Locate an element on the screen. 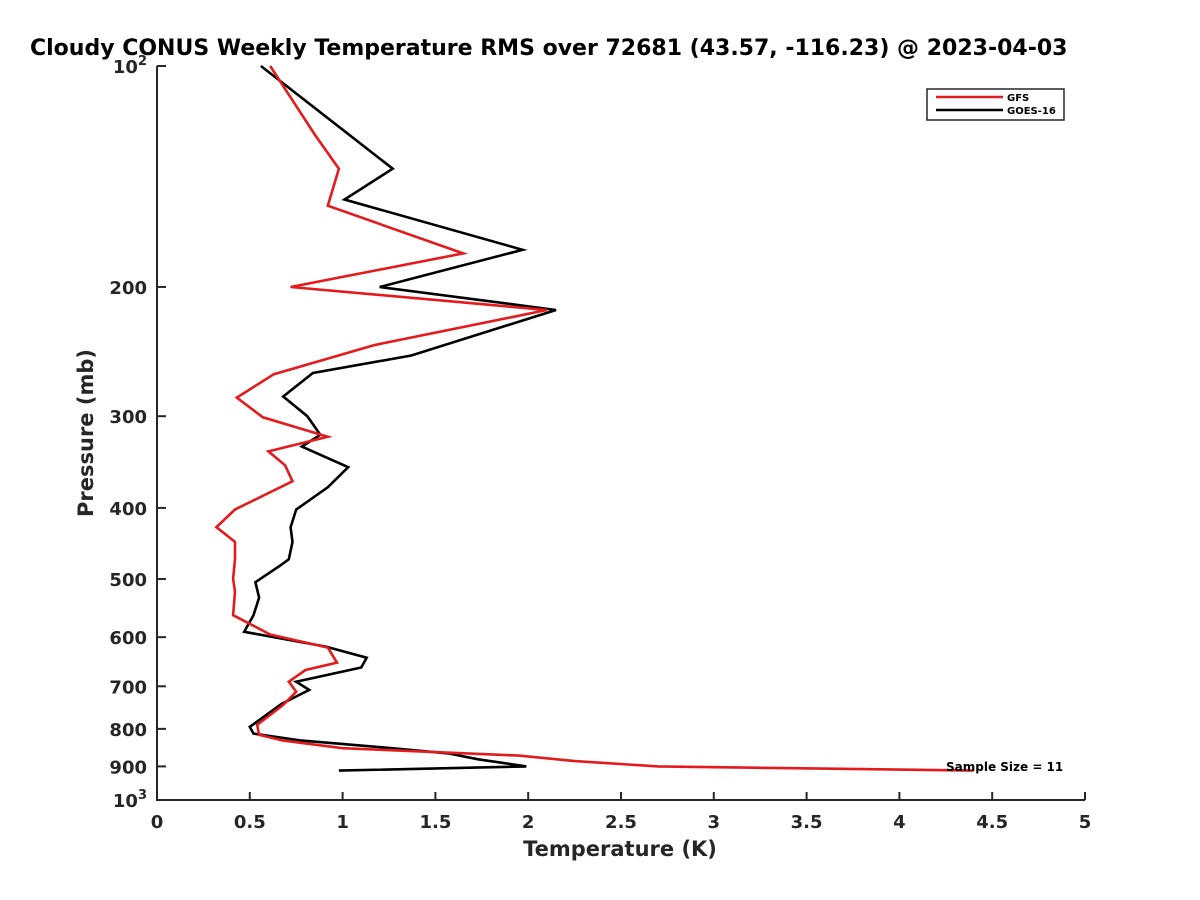 The image size is (1200, 900). y-axis-ticks: 10² 200 300 400 500 600 700 800 900 10³ is located at coordinates (137, 433).